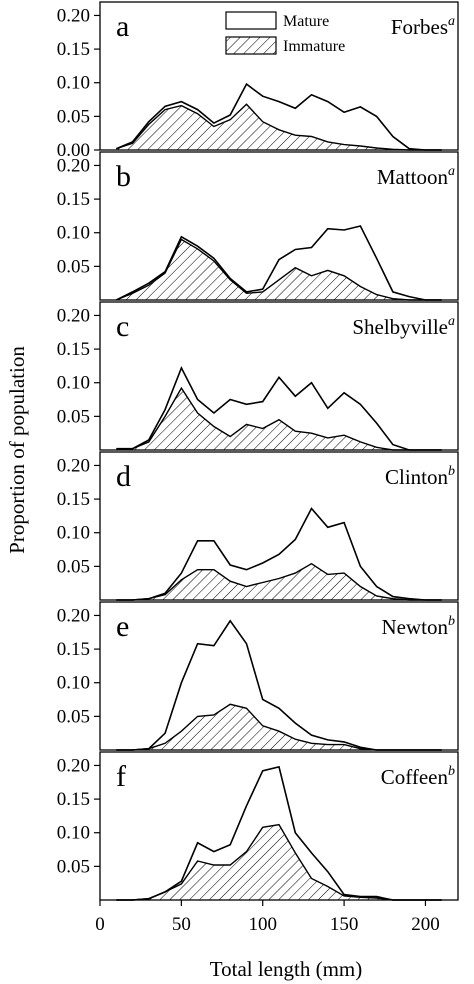  What do you see at coordinates (413, 177) in the screenshot?
I see `site-name: Mattoon` at bounding box center [413, 177].